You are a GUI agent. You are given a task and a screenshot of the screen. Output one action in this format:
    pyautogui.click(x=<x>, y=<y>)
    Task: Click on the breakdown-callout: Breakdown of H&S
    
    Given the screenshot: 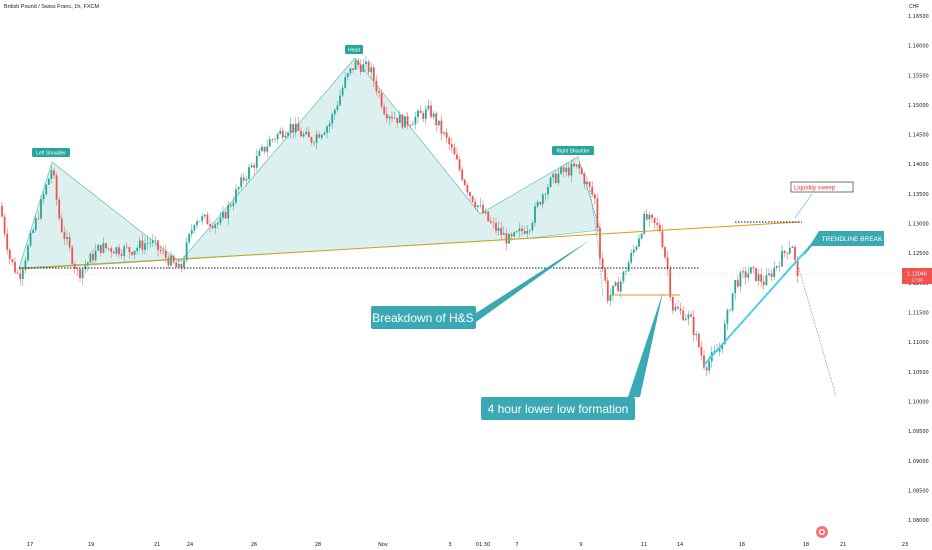 What is the action you would take?
    pyautogui.click(x=480, y=284)
    